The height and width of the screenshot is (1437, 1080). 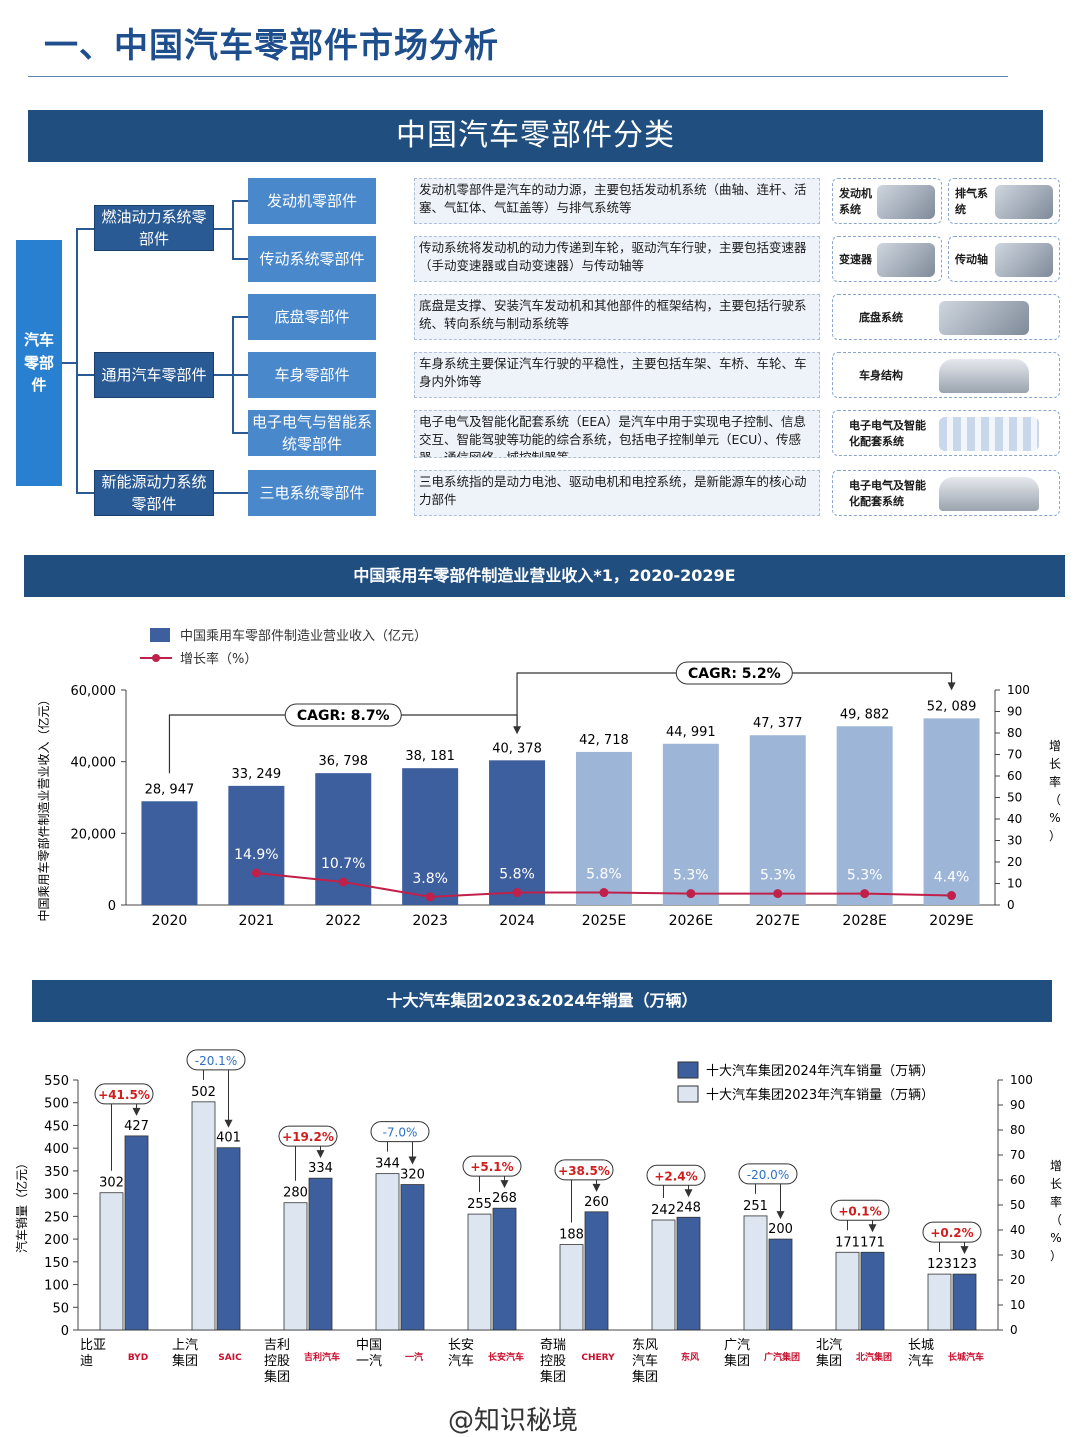 I want to click on legend-swatch-revenue, so click(x=160, y=635).